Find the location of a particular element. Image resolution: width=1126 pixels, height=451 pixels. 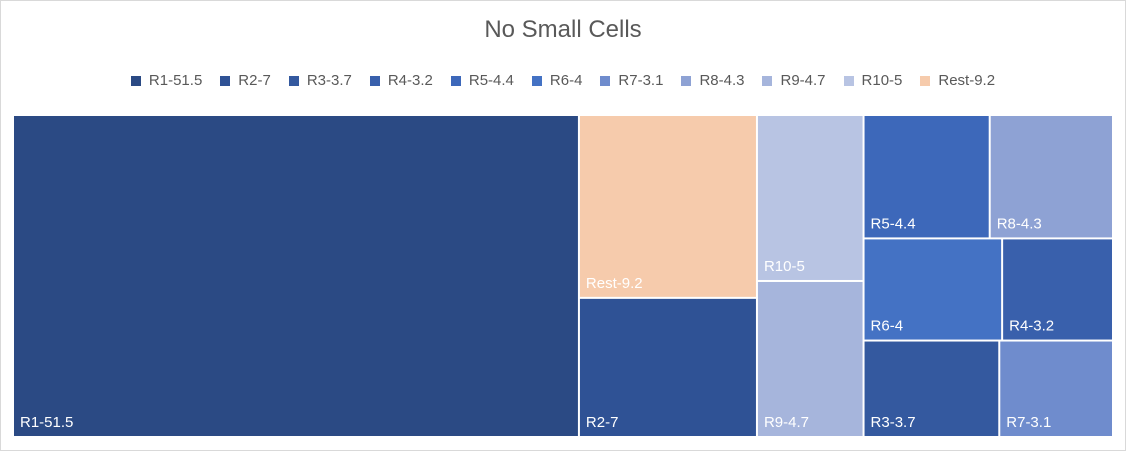

legend-item: R2-7 is located at coordinates (245, 80).